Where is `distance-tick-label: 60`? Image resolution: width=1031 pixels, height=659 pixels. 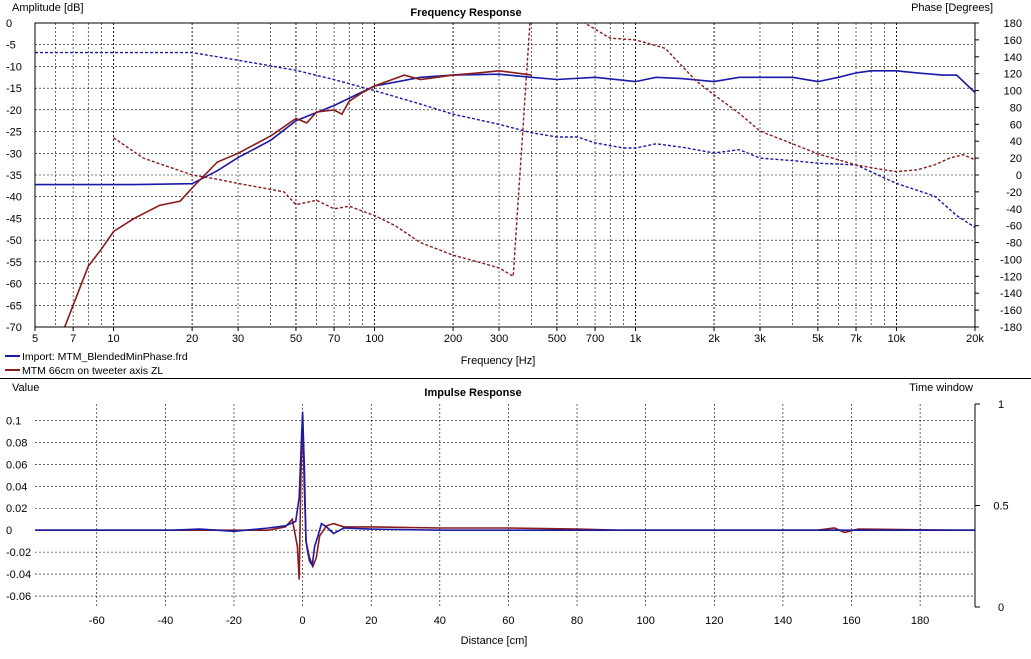
distance-tick-label: 60 is located at coordinates (508, 621).